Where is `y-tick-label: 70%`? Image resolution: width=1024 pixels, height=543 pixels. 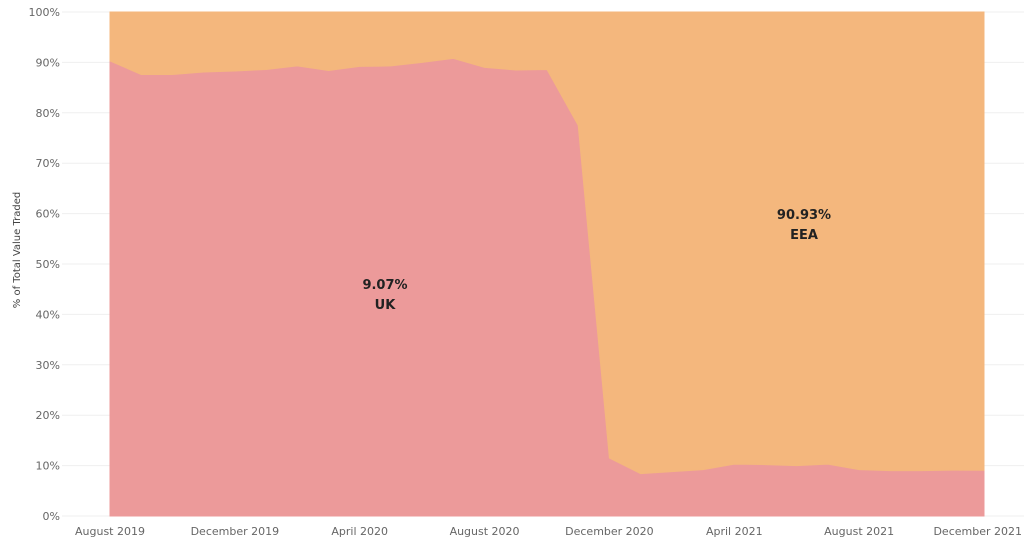
y-tick-label: 70% is located at coordinates (48, 163).